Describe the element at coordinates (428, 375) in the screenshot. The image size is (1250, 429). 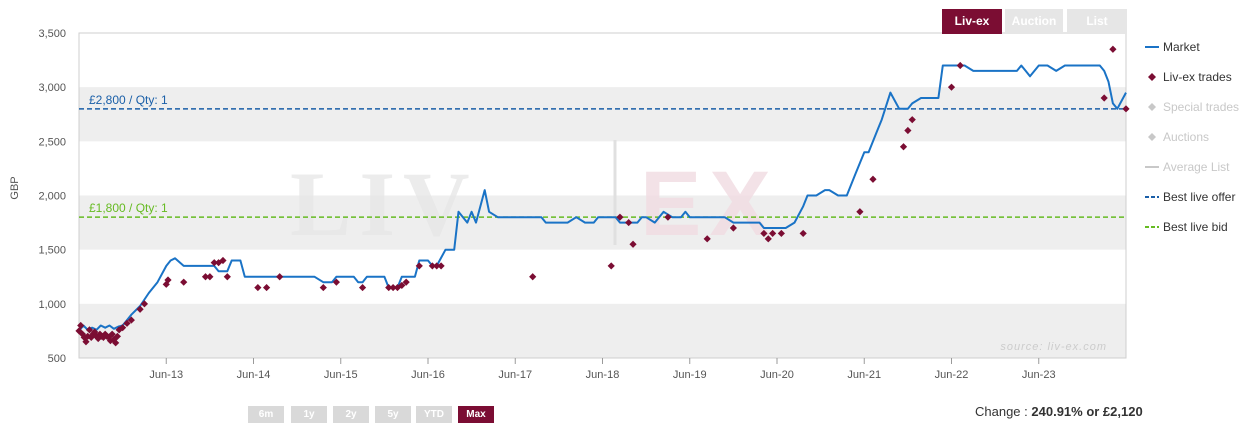
I see `x-tick-label: Jun-16` at that location.